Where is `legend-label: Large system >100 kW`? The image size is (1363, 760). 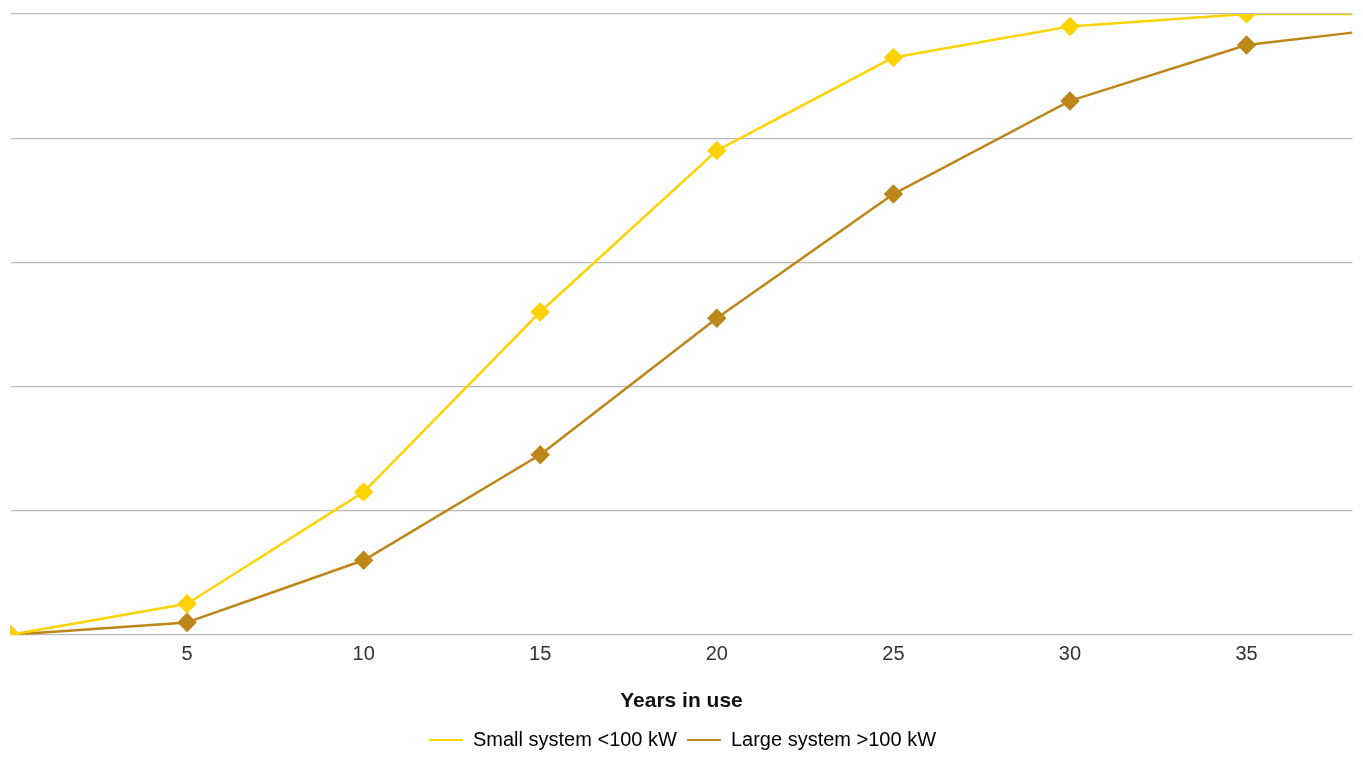 legend-label: Large system >100 kW is located at coordinates (833, 738).